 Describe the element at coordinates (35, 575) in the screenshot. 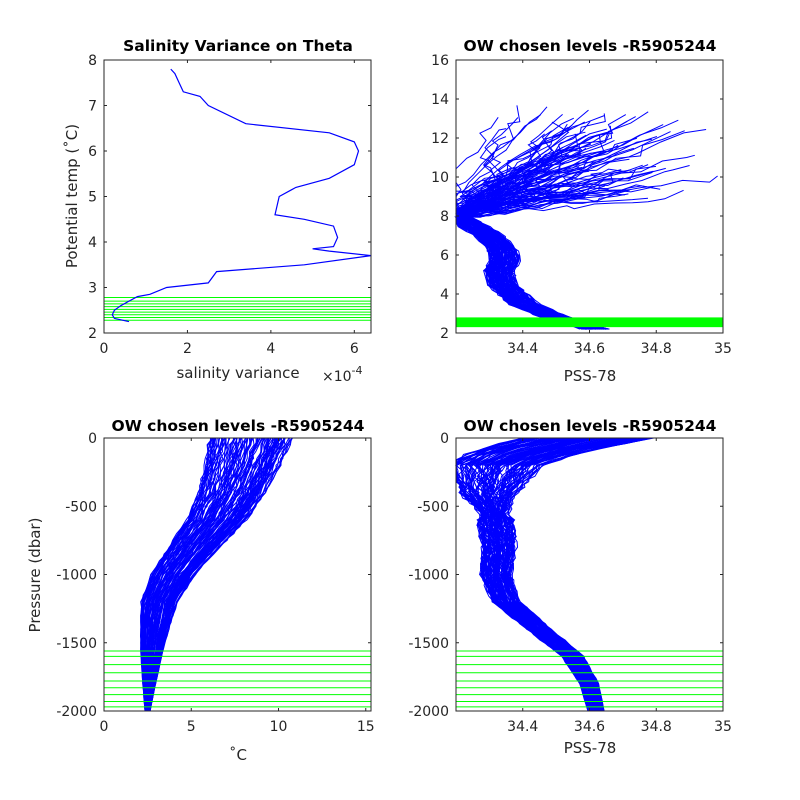

I see `panel3-ylabel: Pressure (dbar)` at that location.